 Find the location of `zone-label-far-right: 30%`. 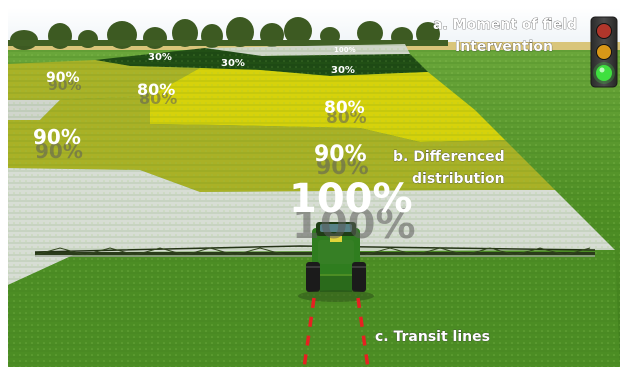

zone-label-far-right: 30% is located at coordinates (343, 70).